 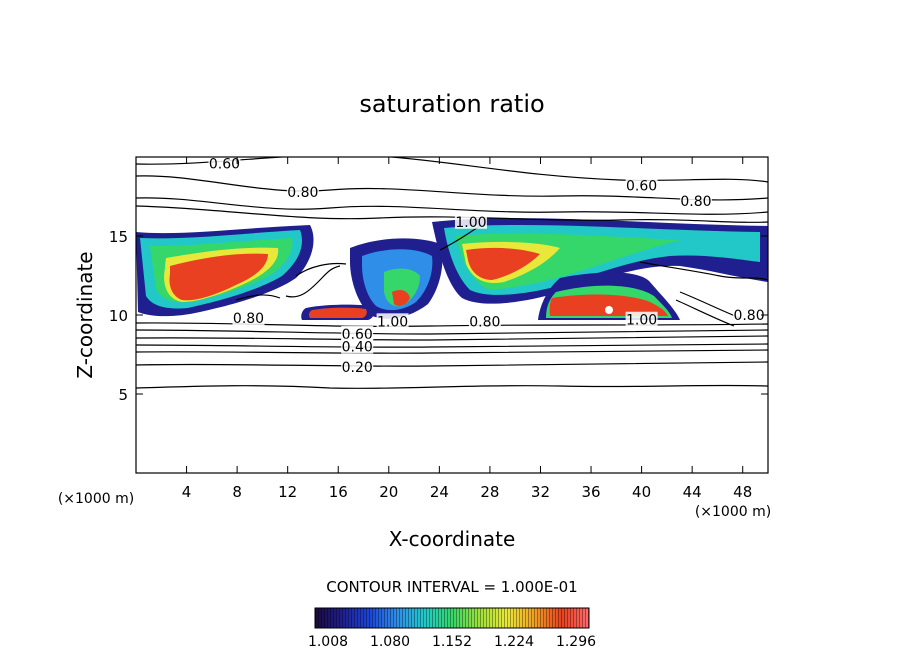 What do you see at coordinates (390, 642) in the screenshot?
I see `colorbar-tick-label: 1.080` at bounding box center [390, 642].